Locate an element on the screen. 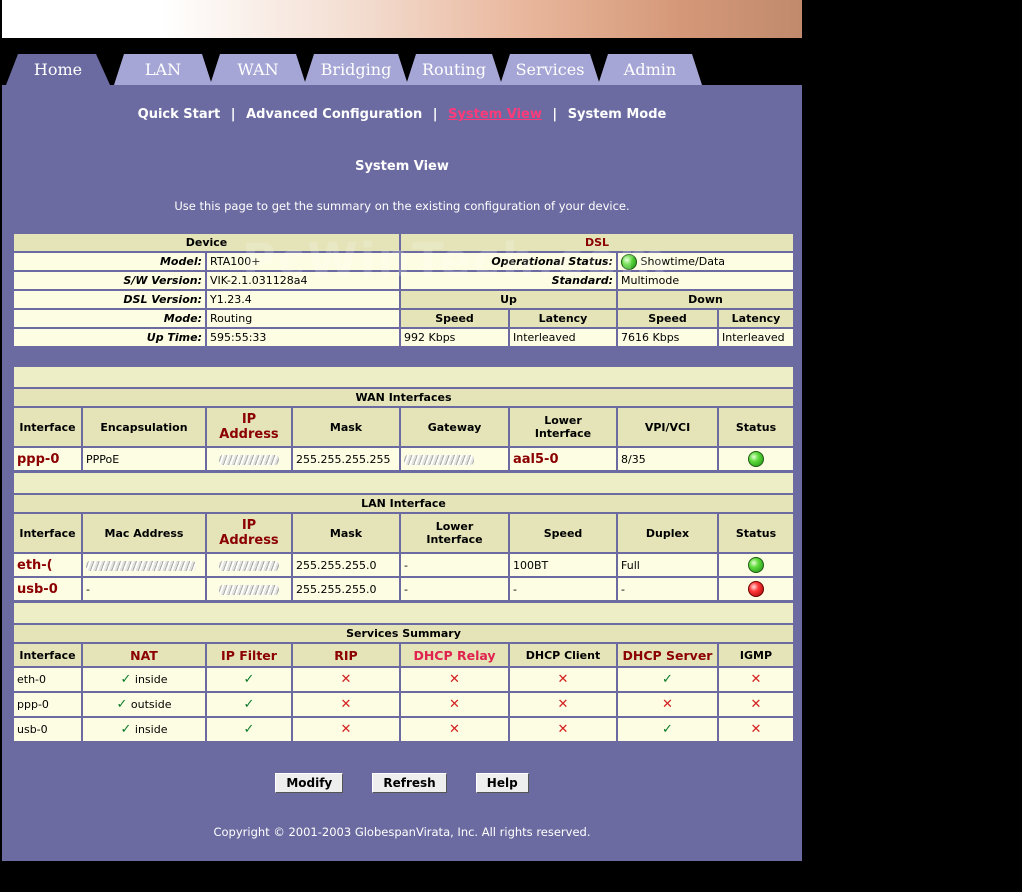 This screenshot has height=892, width=1022. svc-ipfilter-header: IP Filter is located at coordinates (249, 655).